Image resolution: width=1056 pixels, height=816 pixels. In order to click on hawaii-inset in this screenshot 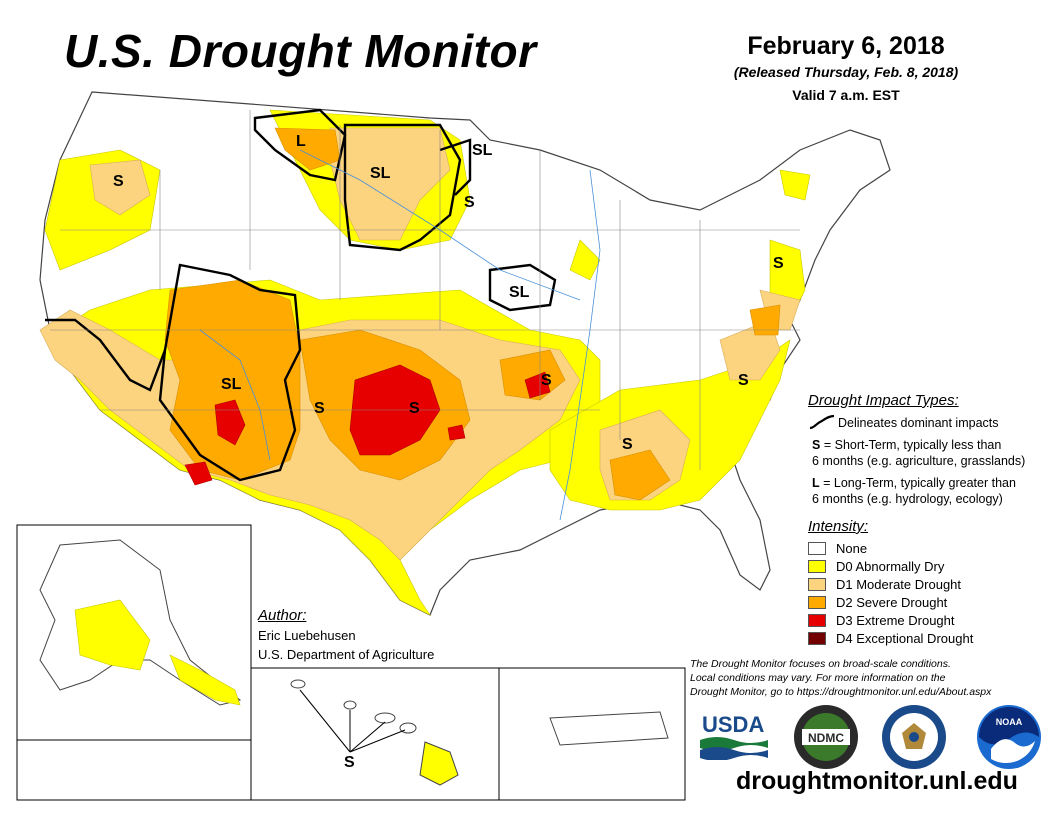, I will do `click(375, 734)`.